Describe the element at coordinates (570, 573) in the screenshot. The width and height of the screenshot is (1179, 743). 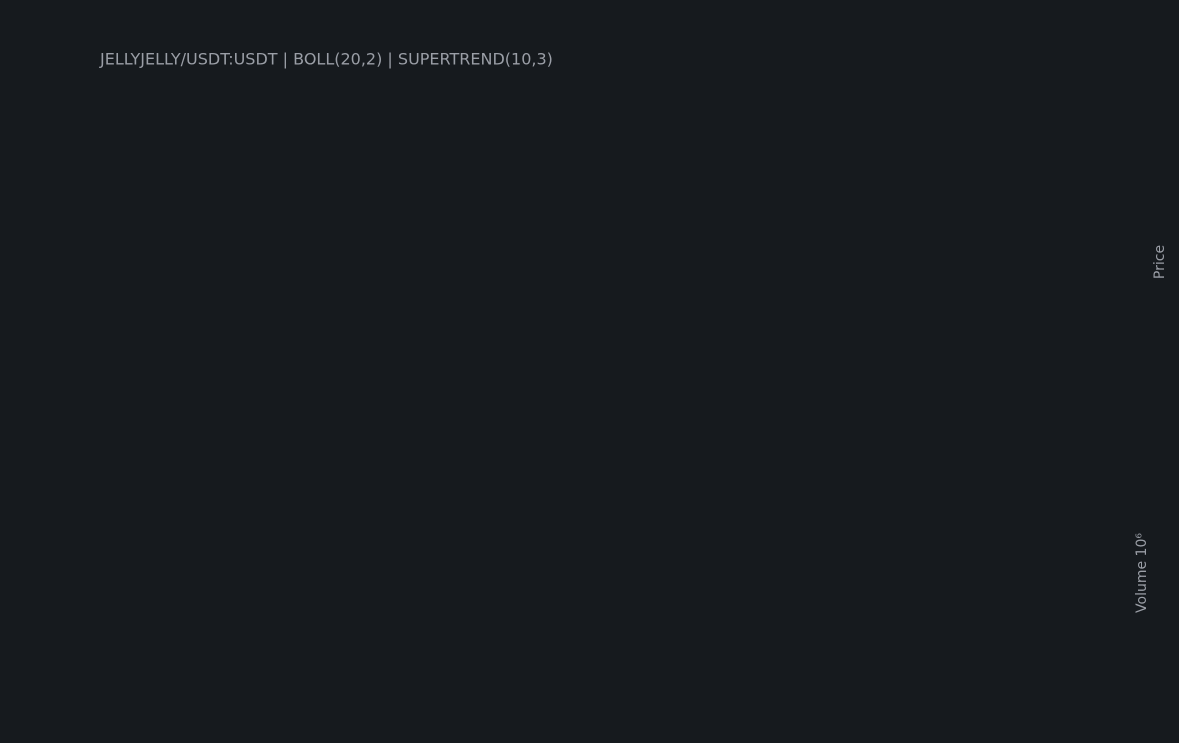
I see `volume-panel` at that location.